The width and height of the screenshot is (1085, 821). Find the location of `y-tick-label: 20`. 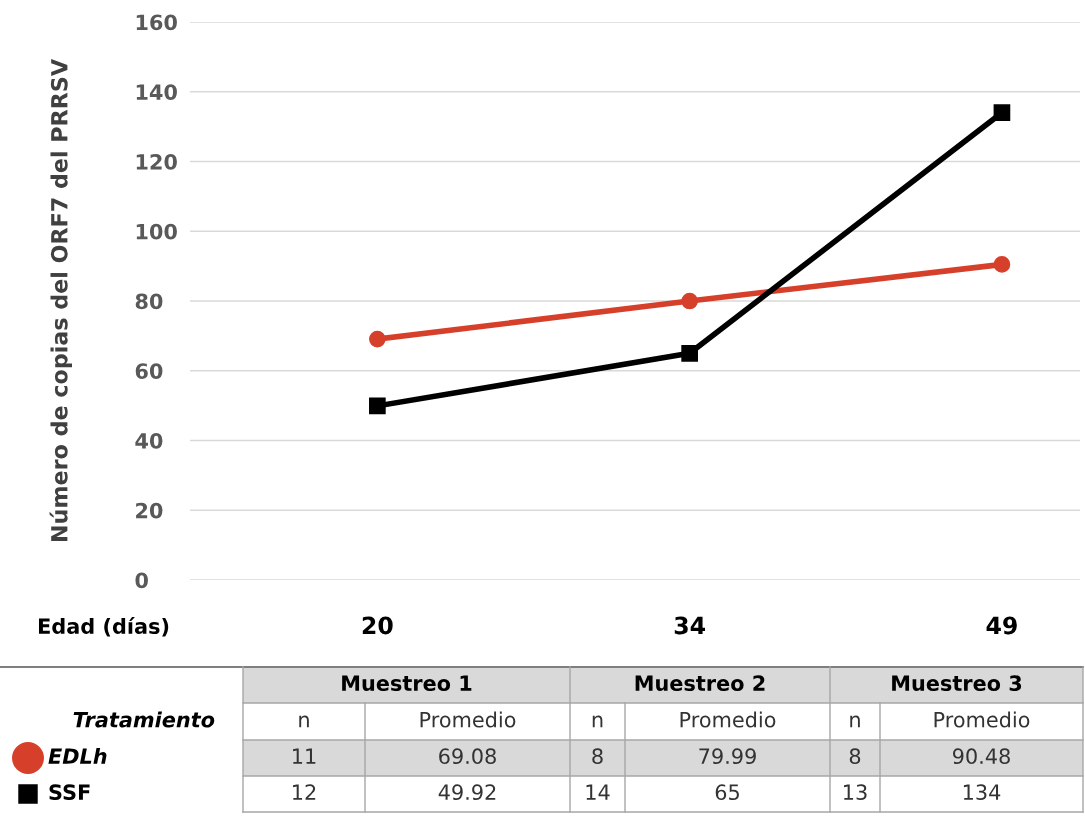

y-tick-label: 20 is located at coordinates (149, 510).